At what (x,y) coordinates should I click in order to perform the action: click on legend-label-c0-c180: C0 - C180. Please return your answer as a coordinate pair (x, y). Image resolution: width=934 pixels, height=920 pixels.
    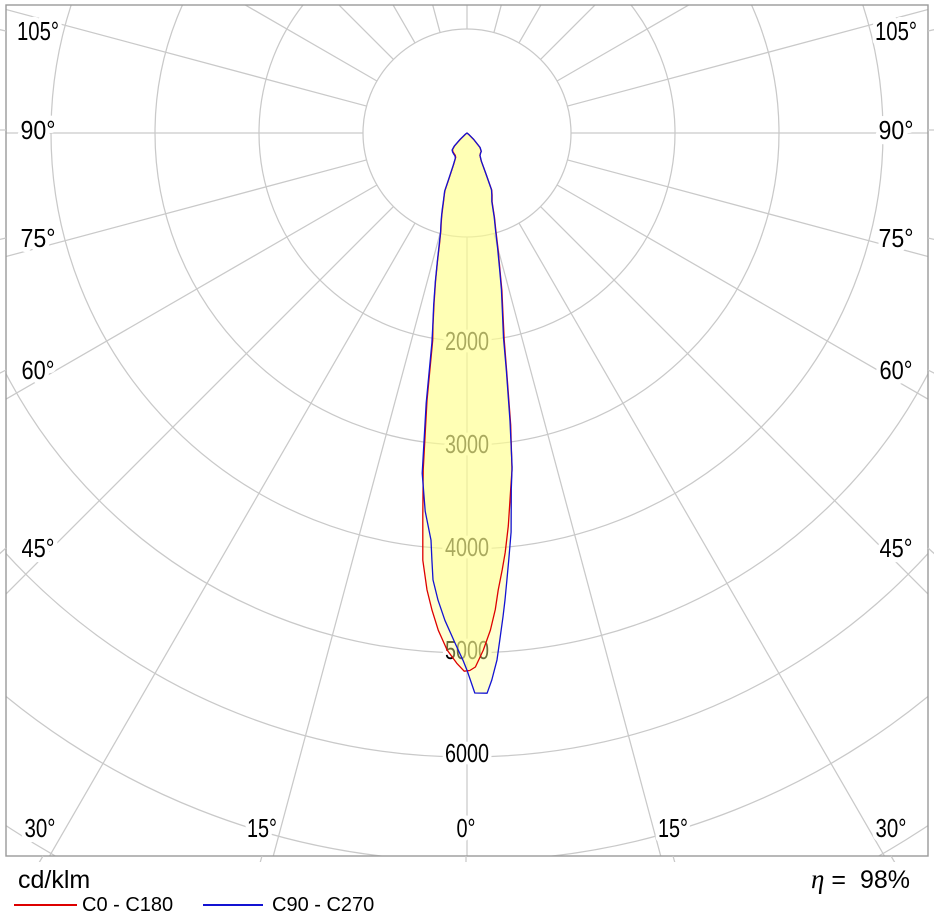
    Looking at the image, I should click on (128, 905).